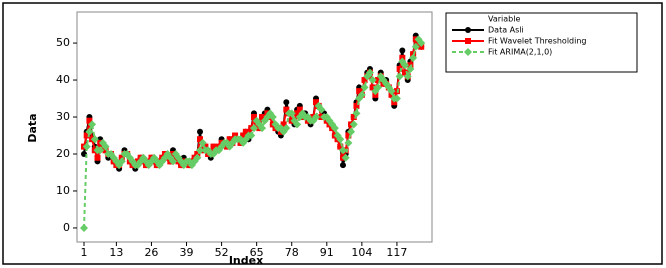  I want to click on legend-label: Data Asli, so click(506, 30).